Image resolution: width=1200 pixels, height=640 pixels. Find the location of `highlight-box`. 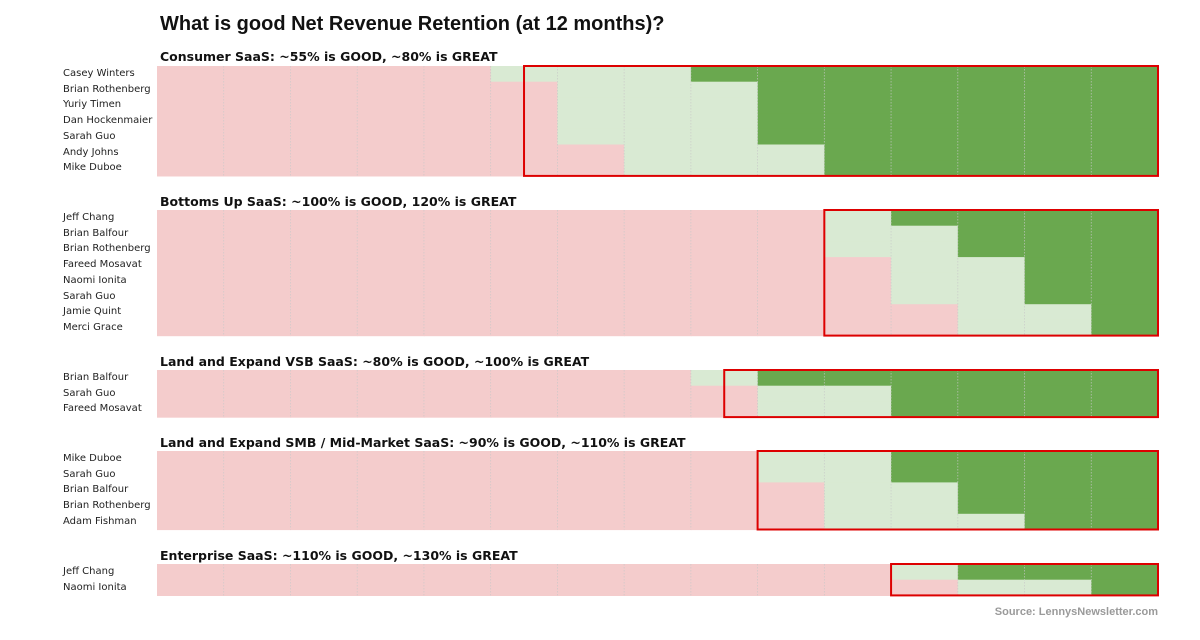

highlight-box is located at coordinates (991, 273).